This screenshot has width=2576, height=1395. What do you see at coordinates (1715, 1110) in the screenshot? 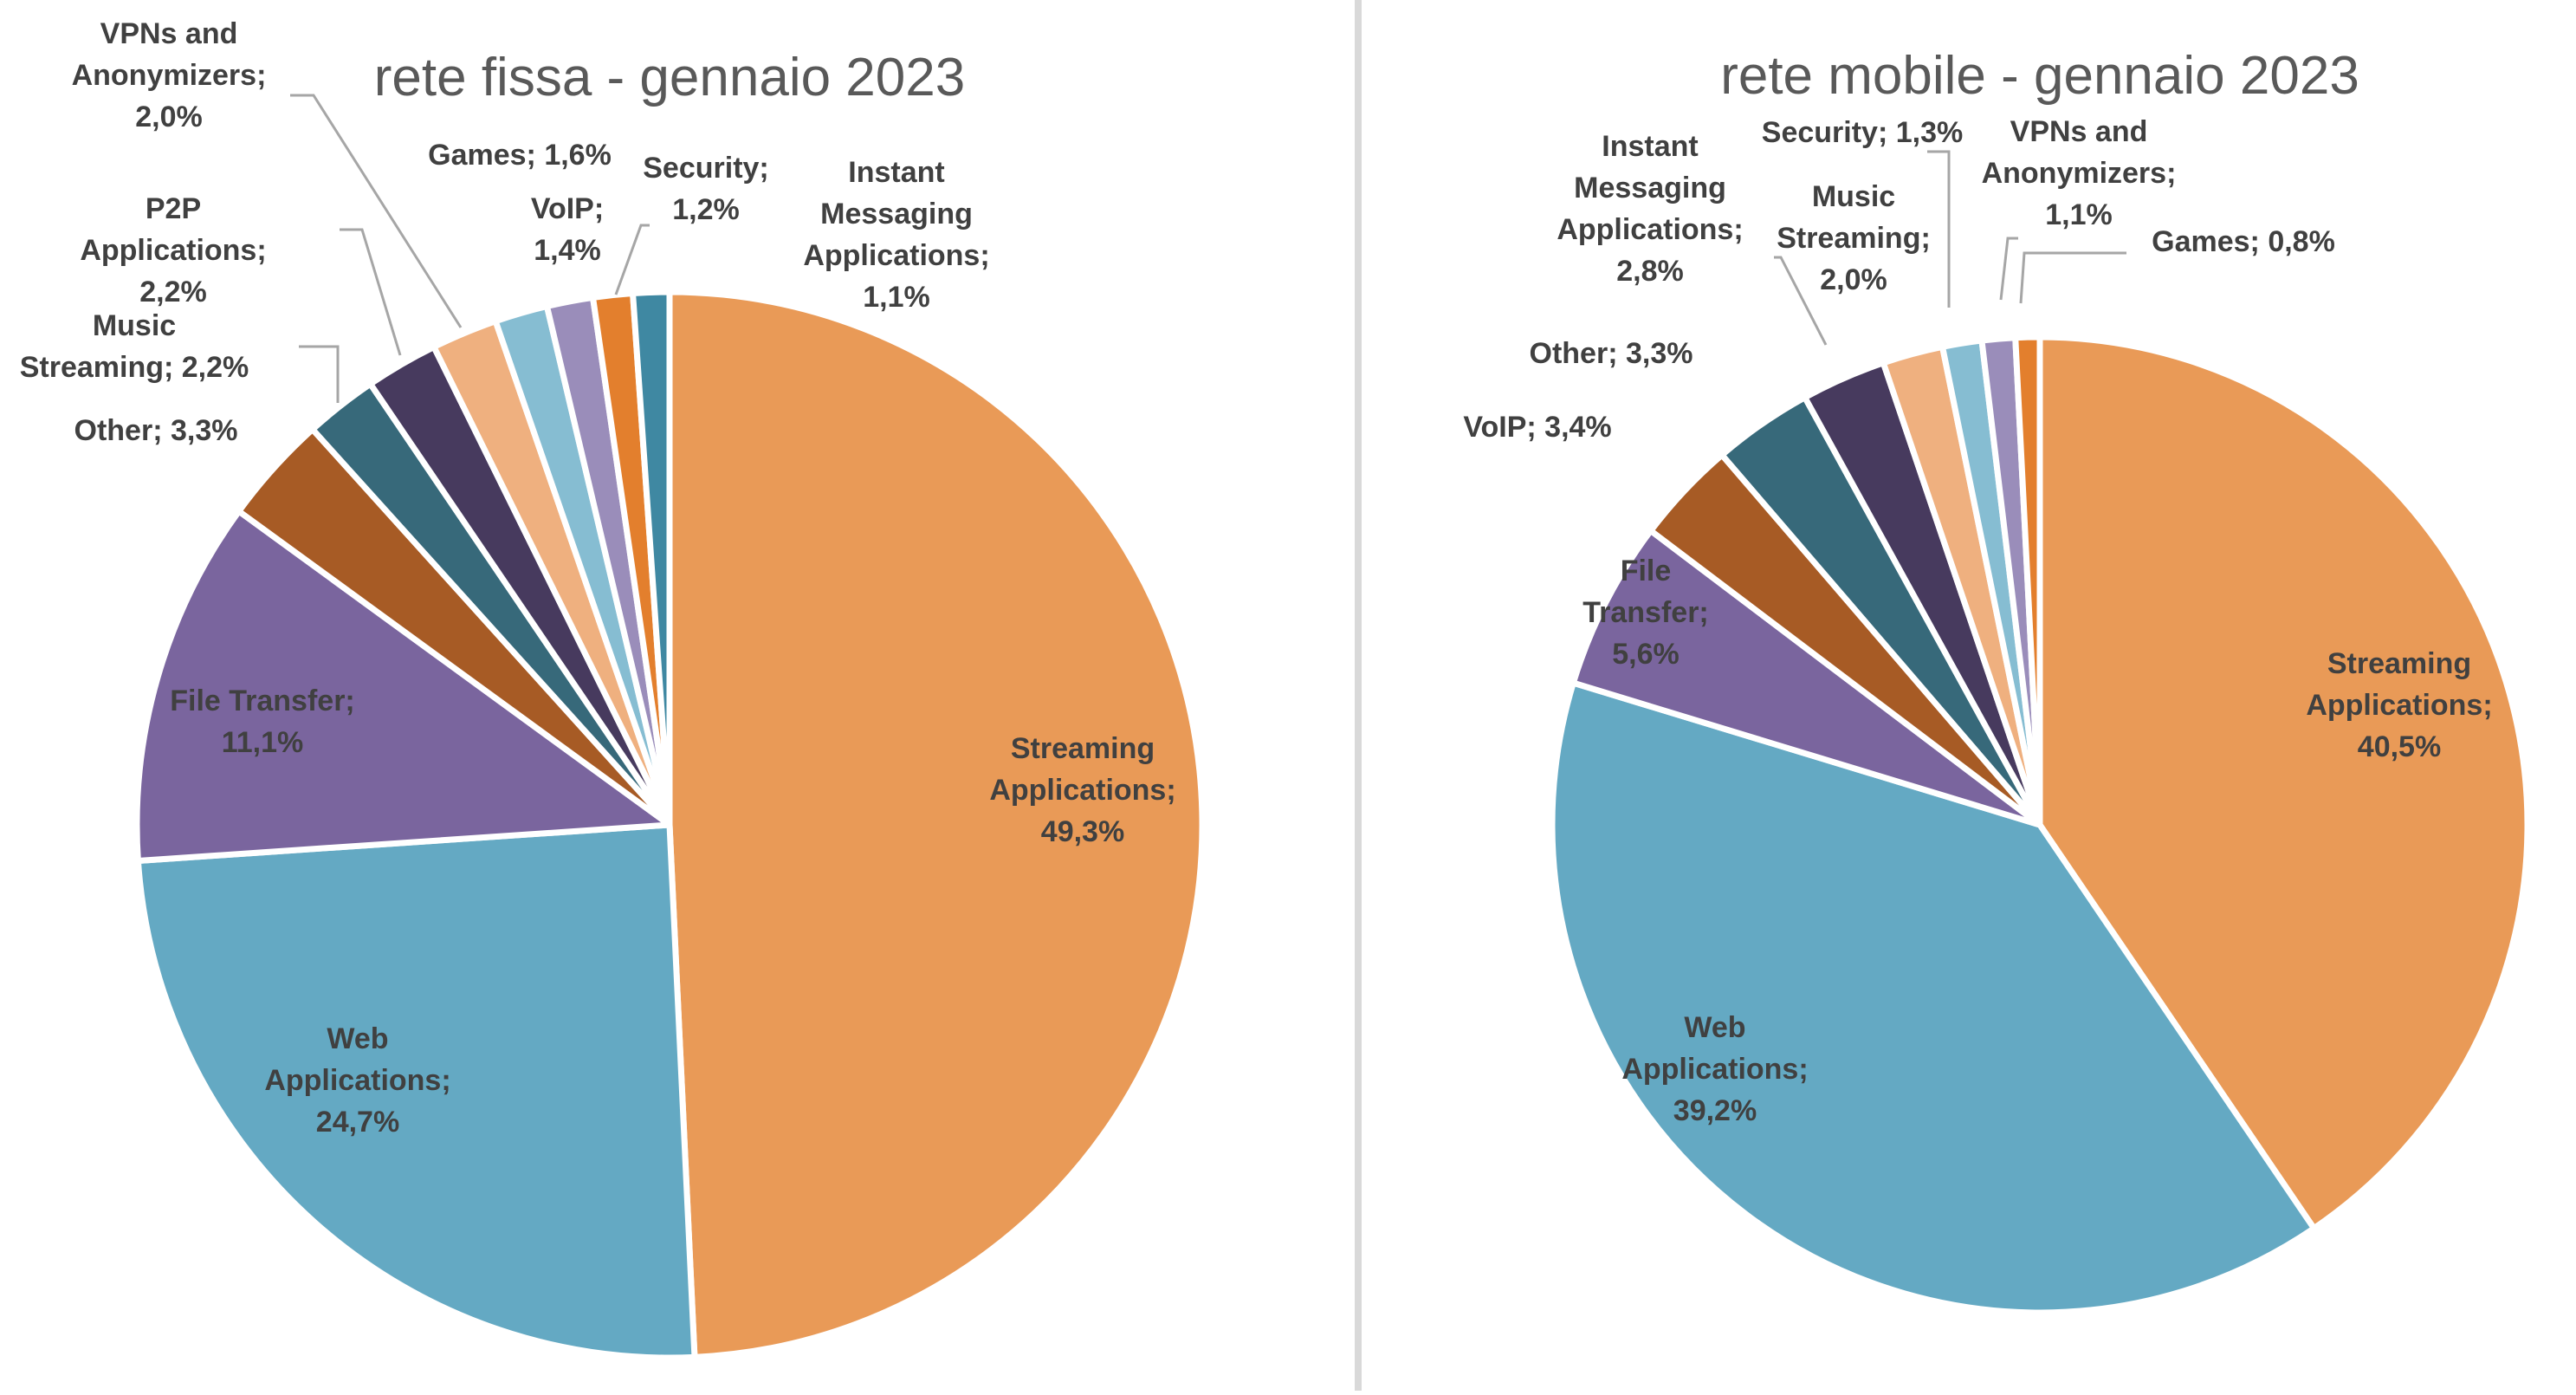
I see `data-label-line: 39,2%` at bounding box center [1715, 1110].